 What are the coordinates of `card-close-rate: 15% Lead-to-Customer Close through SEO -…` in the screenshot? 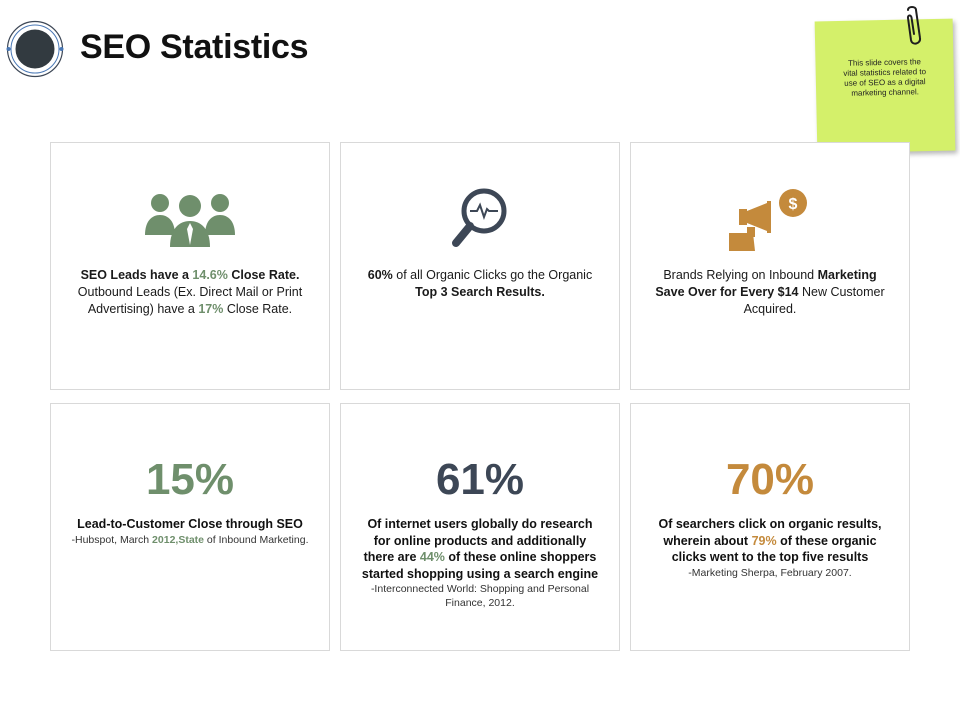 It's located at (190, 527).